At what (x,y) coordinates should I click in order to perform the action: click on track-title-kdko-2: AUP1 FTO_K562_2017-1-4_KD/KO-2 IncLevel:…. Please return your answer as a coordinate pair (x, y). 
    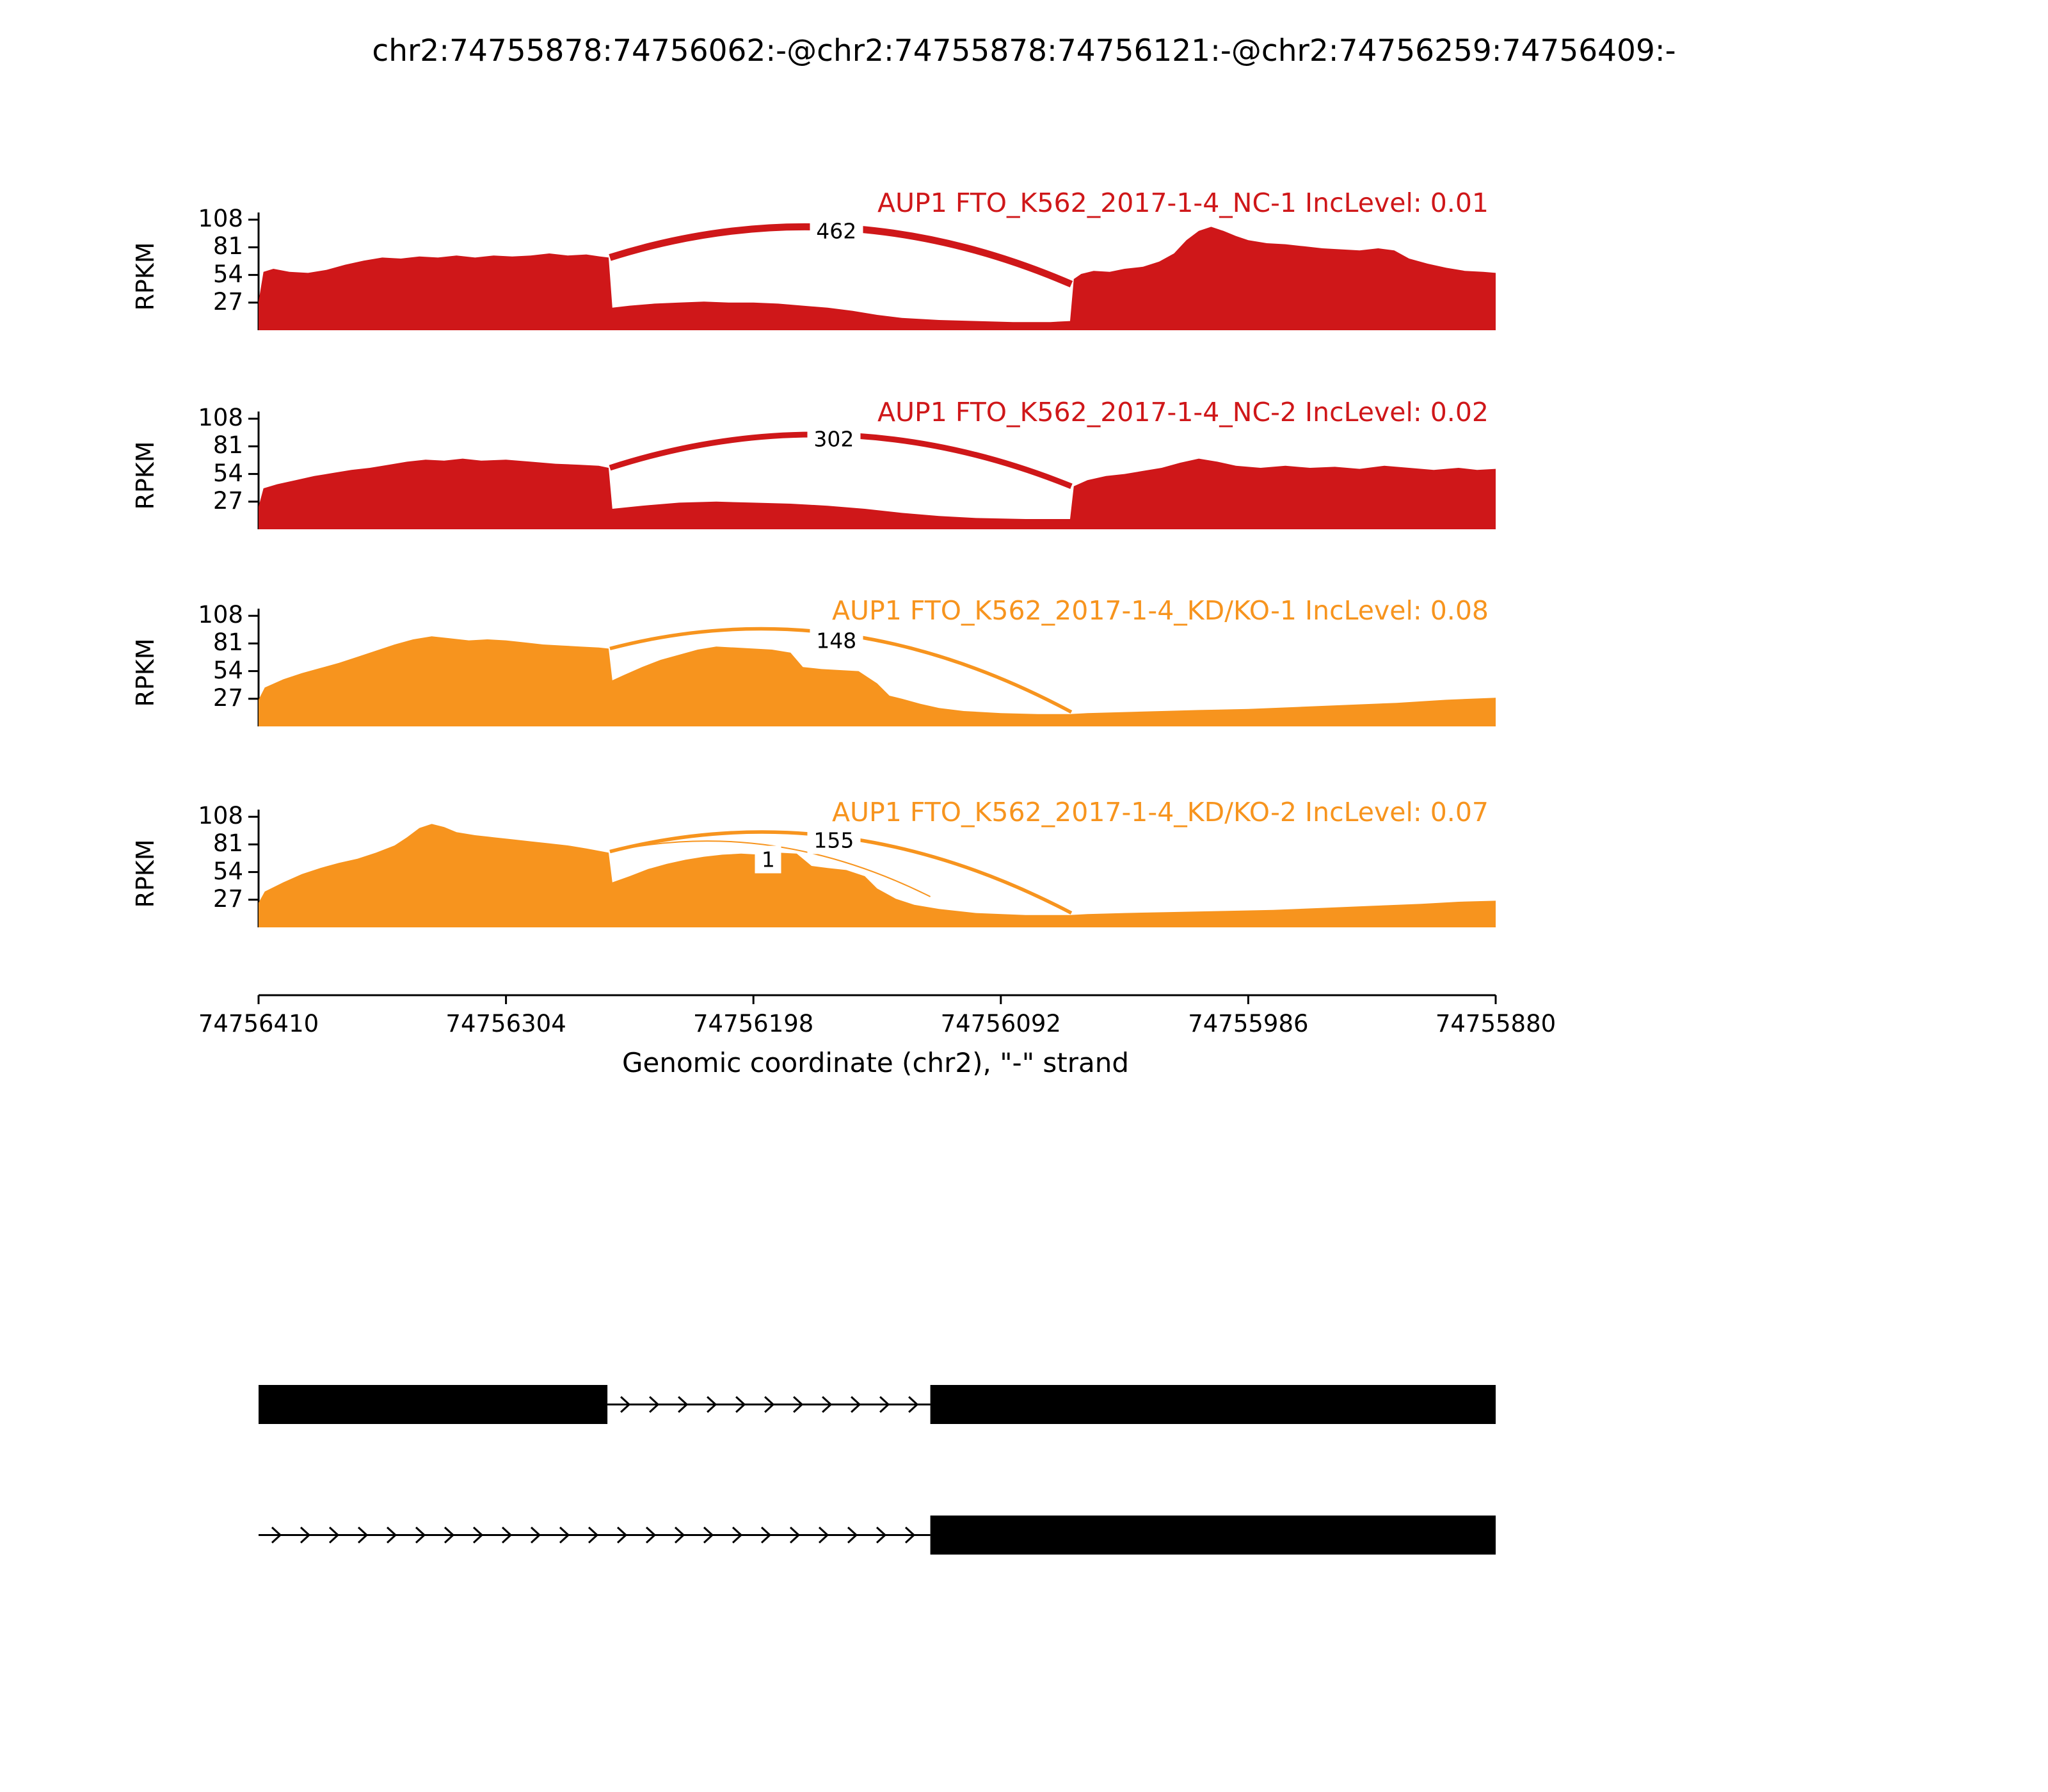
    Looking at the image, I should click on (1160, 812).